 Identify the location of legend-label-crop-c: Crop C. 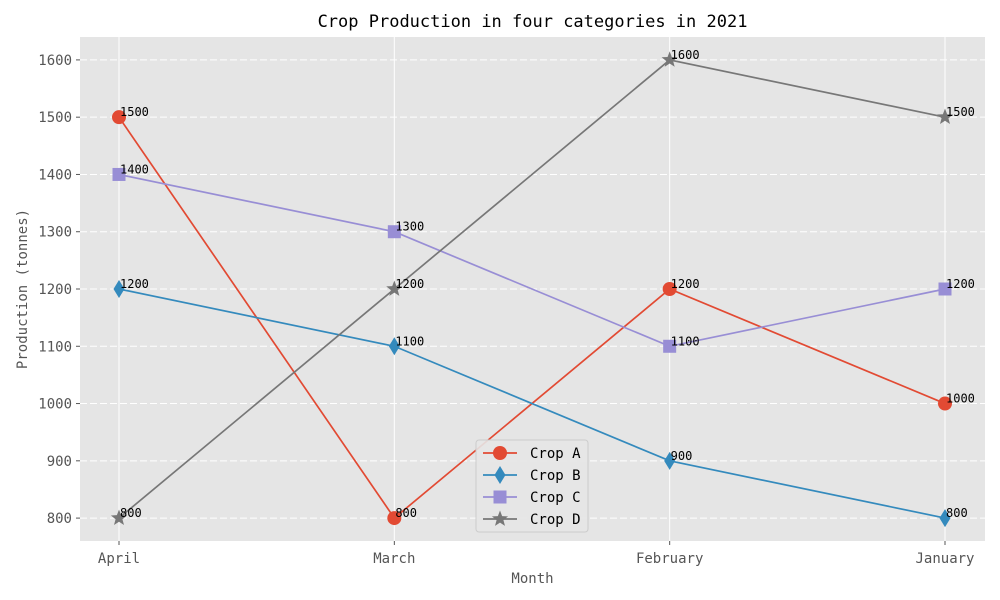
(555, 498).